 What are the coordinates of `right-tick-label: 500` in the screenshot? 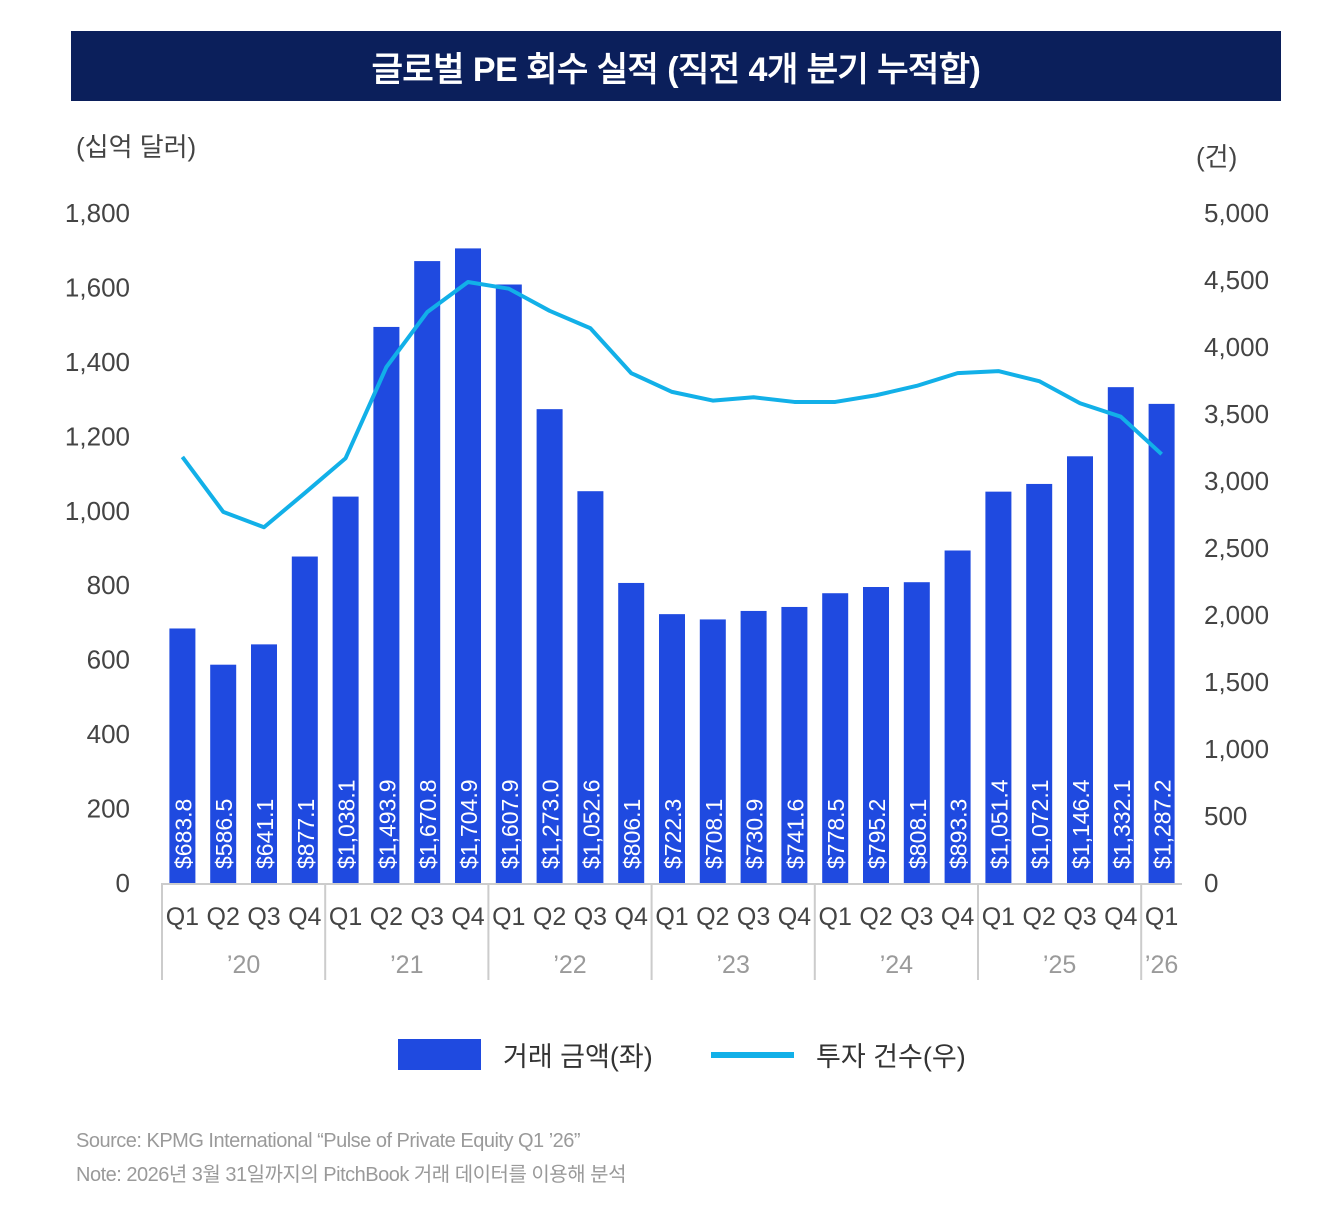 It's located at (1225, 816).